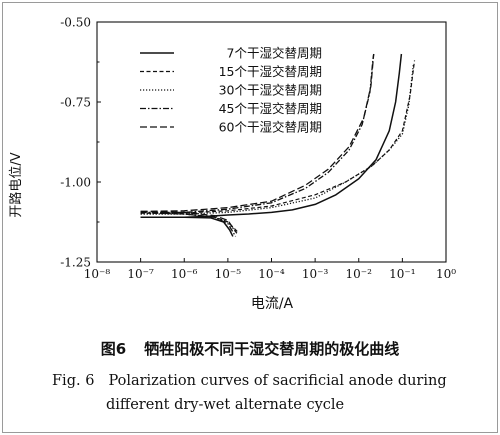 This screenshot has height=435, width=500. What do you see at coordinates (270, 90) in the screenshot?
I see `legend-label-3: 30个干湿交替周期` at bounding box center [270, 90].